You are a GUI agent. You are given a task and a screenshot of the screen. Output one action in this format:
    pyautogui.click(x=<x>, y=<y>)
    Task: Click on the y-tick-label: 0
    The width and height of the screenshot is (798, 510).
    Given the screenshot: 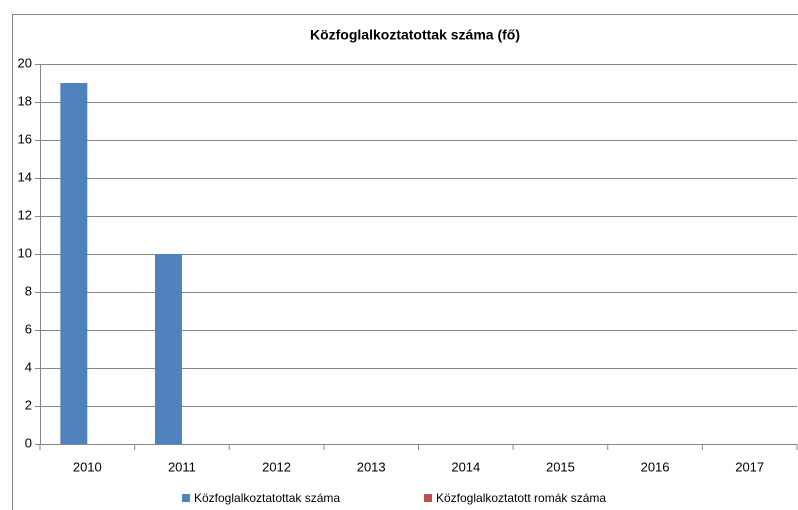 What is the action you would take?
    pyautogui.click(x=28, y=442)
    